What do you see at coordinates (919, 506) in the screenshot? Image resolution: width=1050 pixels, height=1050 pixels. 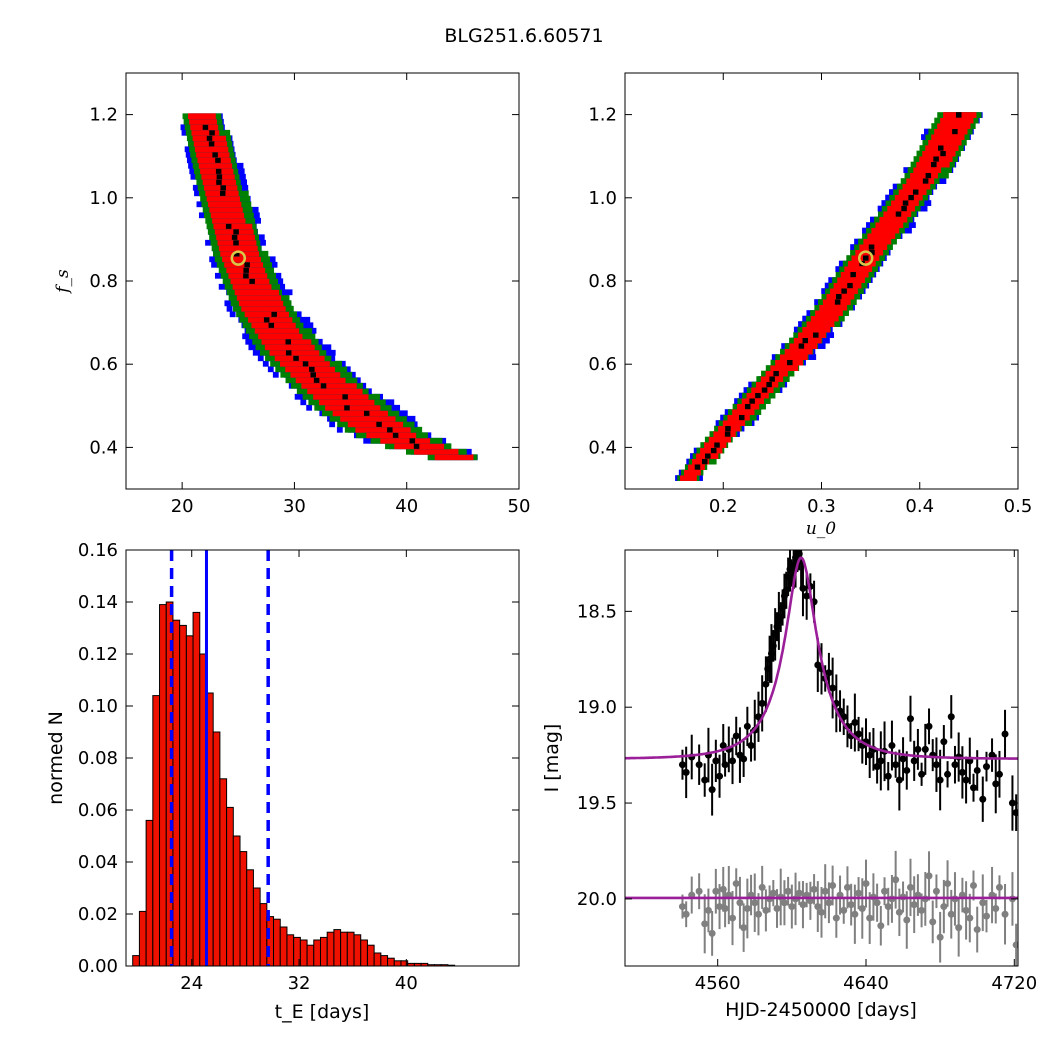 I see `x-tick-label: 0.4` at bounding box center [919, 506].